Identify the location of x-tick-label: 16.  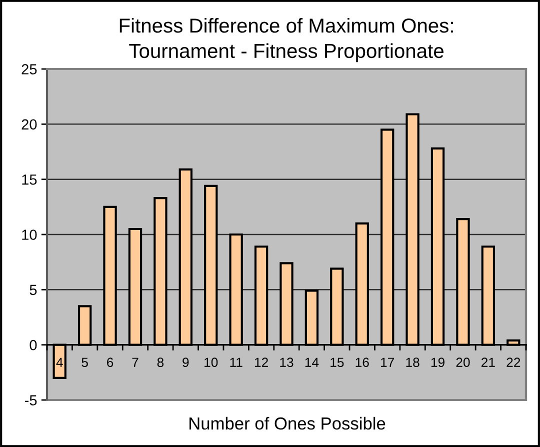
(362, 363).